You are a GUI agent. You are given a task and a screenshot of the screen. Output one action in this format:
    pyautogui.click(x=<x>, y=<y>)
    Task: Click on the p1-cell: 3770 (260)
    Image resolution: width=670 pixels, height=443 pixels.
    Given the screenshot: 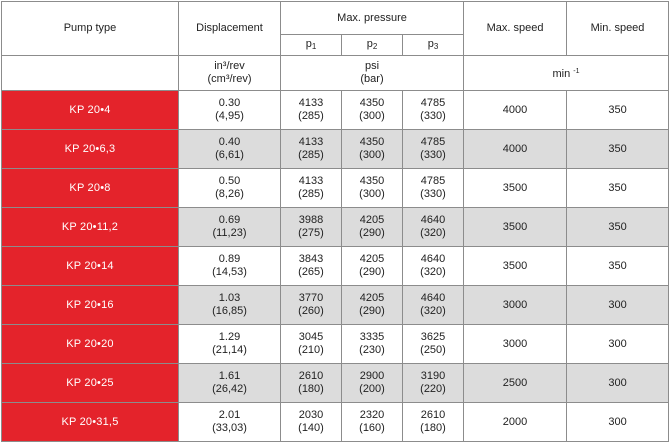 What is the action you would take?
    pyautogui.click(x=311, y=305)
    